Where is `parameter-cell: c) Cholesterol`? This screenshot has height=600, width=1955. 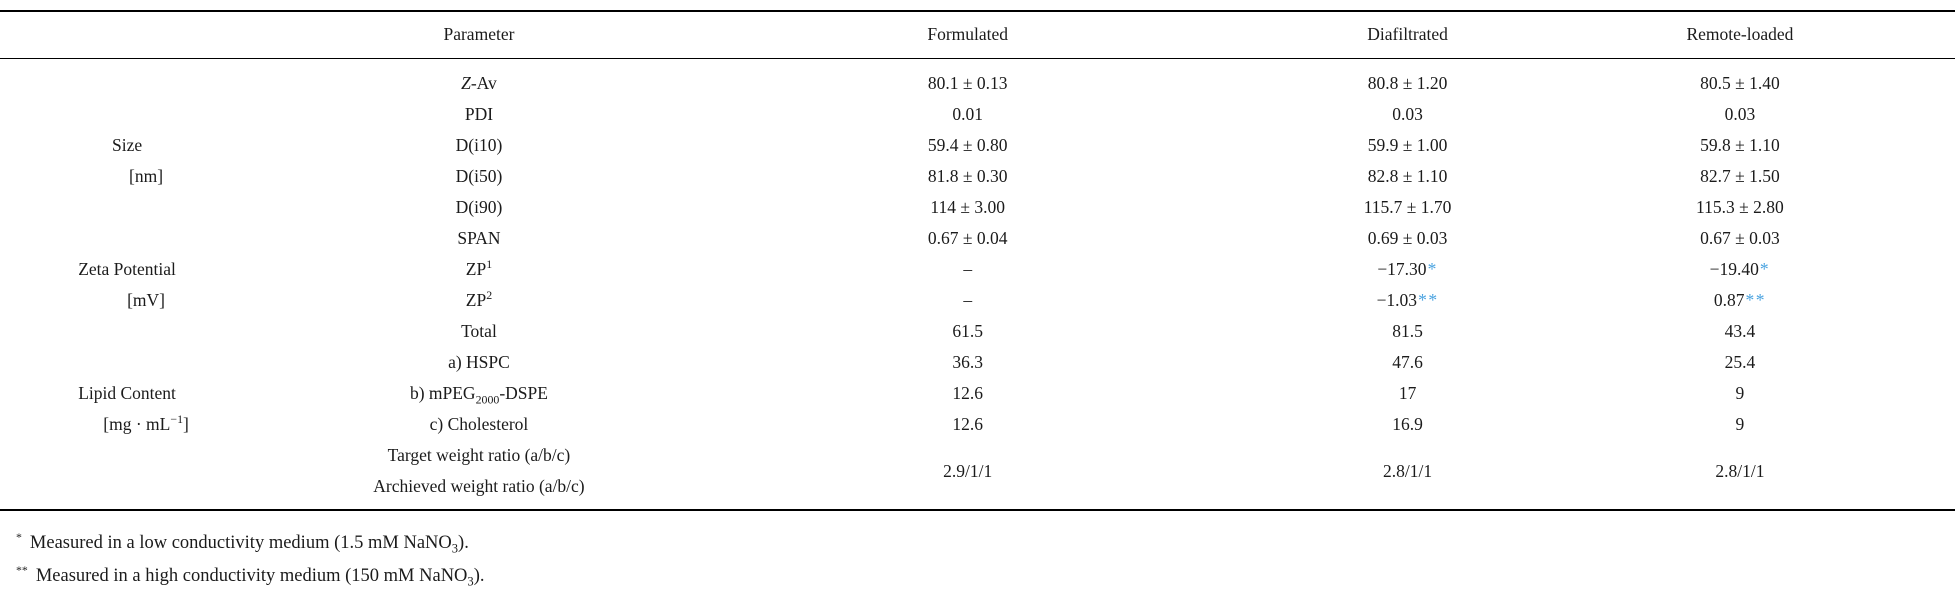
parameter-cell: c) Cholesterol is located at coordinates (479, 424).